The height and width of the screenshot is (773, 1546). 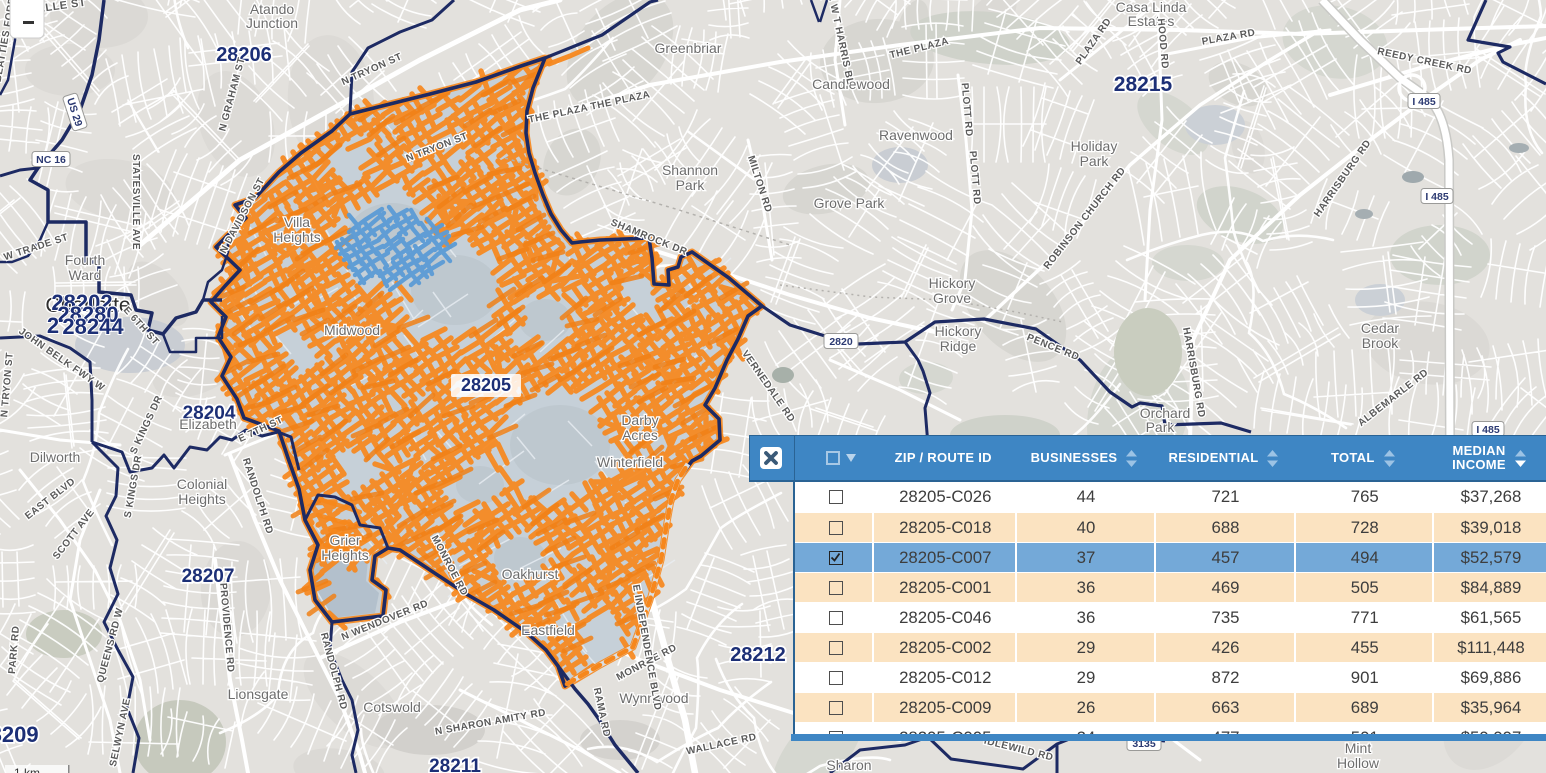 What do you see at coordinates (958, 346) in the screenshot?
I see `svg-text: Ridge` at bounding box center [958, 346].